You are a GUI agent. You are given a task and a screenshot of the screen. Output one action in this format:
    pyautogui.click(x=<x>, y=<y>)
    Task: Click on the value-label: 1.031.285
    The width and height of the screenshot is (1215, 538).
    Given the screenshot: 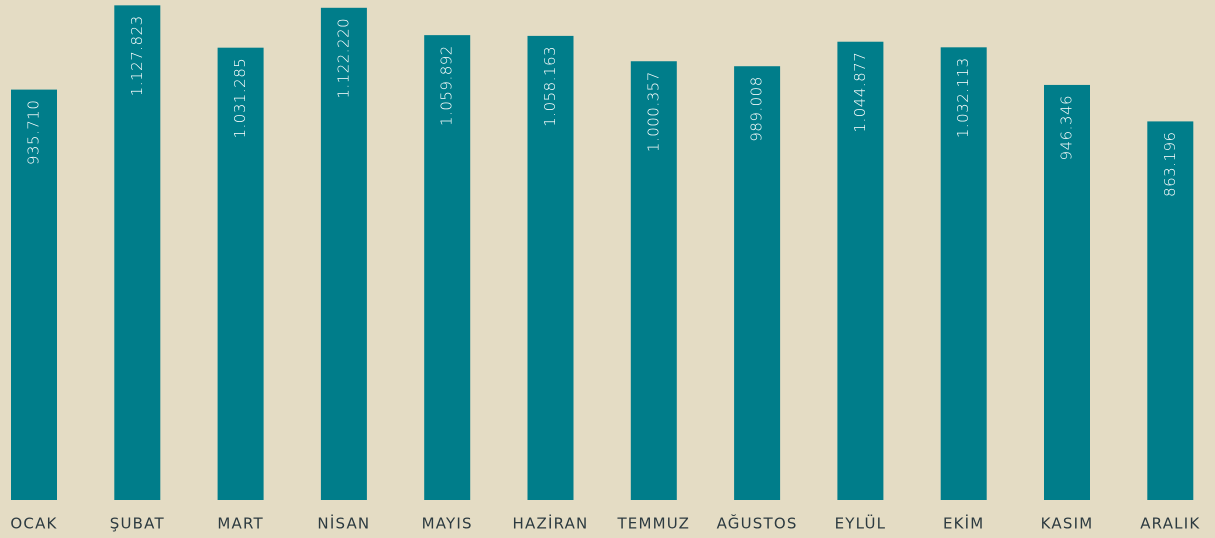 What is the action you would take?
    pyautogui.click(x=240, y=98)
    